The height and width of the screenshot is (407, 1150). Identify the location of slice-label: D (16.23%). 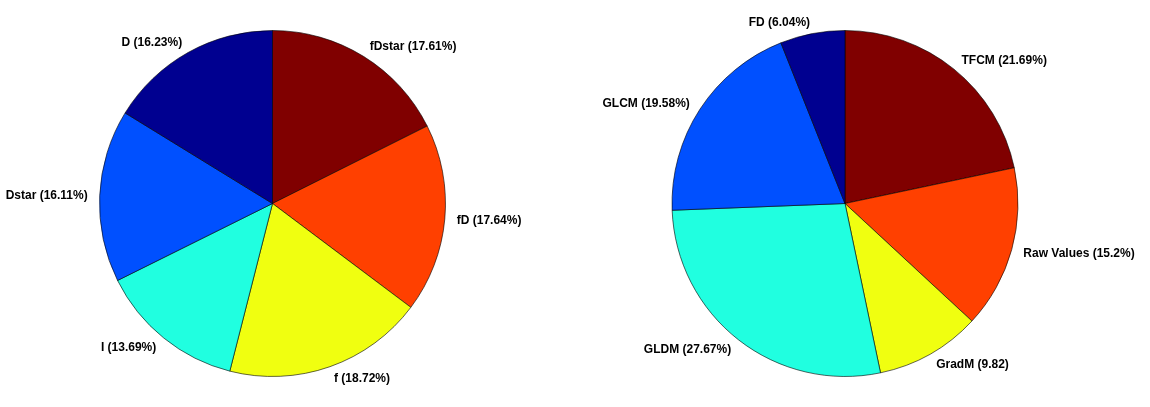
(152, 42).